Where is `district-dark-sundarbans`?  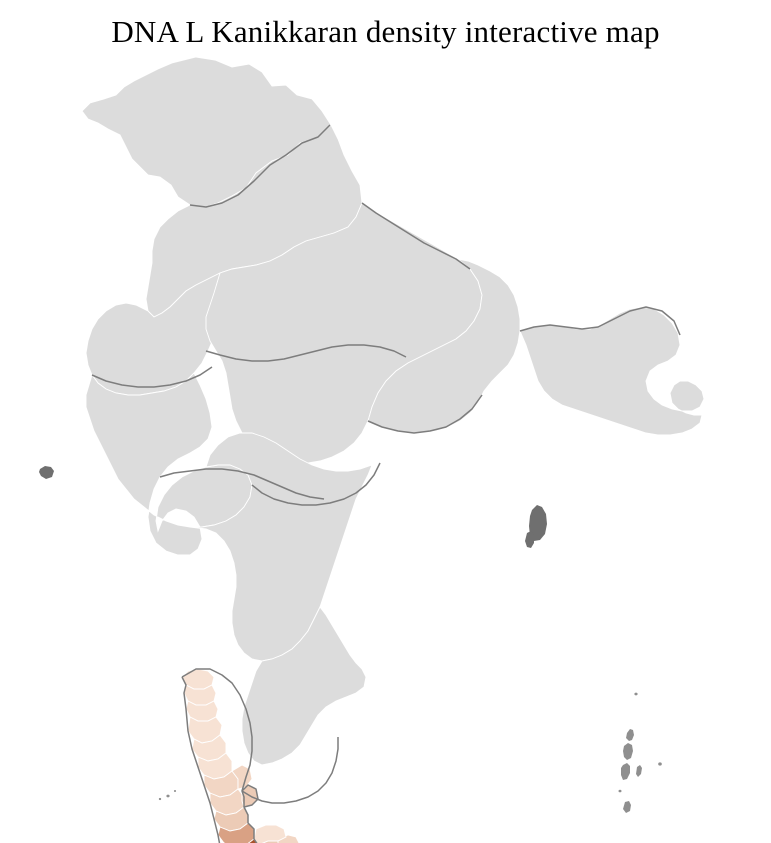 district-dark-sundarbans is located at coordinates (538, 523).